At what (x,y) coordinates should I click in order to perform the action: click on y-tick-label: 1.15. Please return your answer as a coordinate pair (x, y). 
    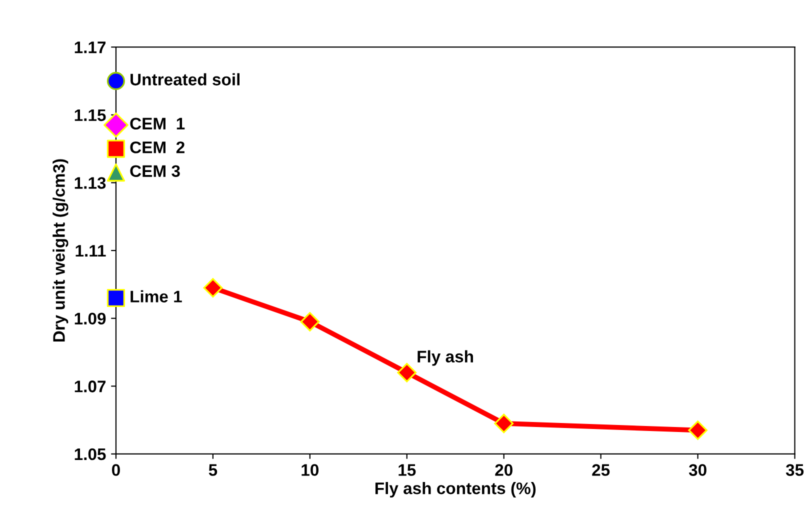
    Looking at the image, I should click on (90, 115).